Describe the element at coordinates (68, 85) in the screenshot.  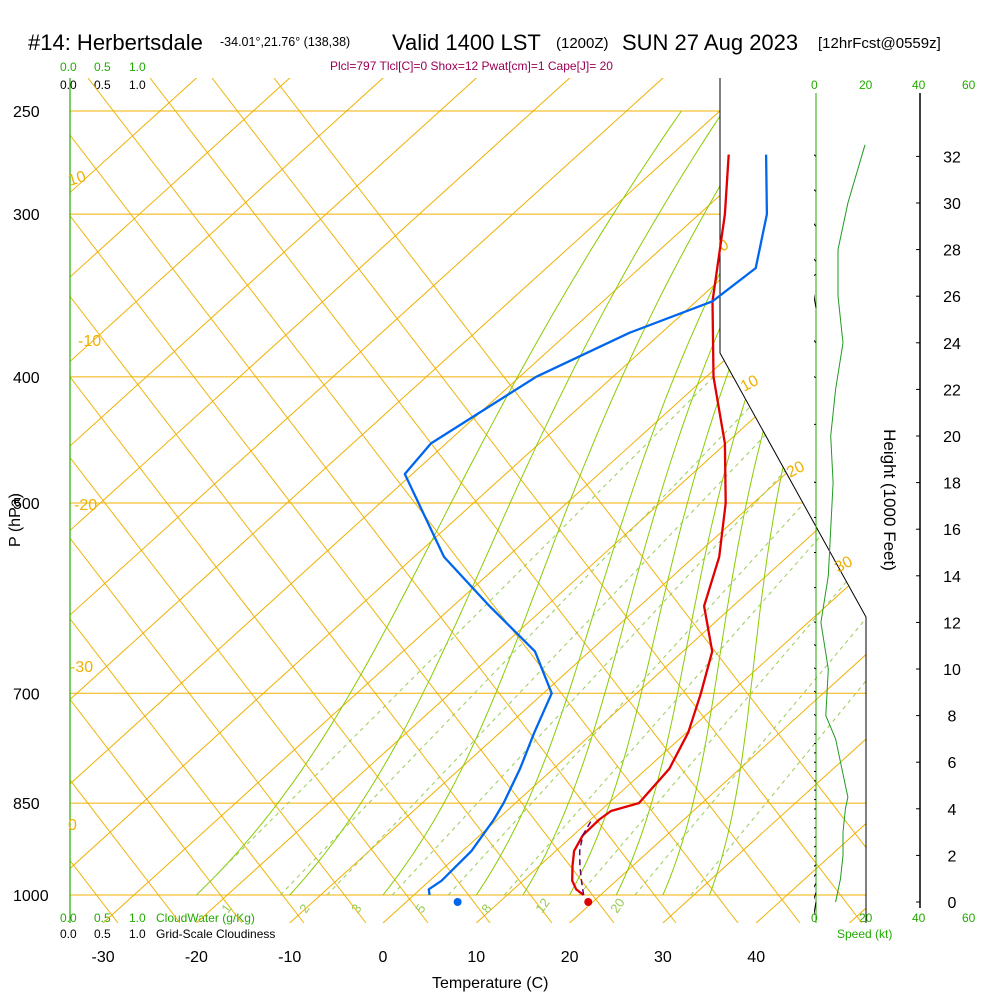
I see `cloudiness-tick-top-0: 0.0` at that location.